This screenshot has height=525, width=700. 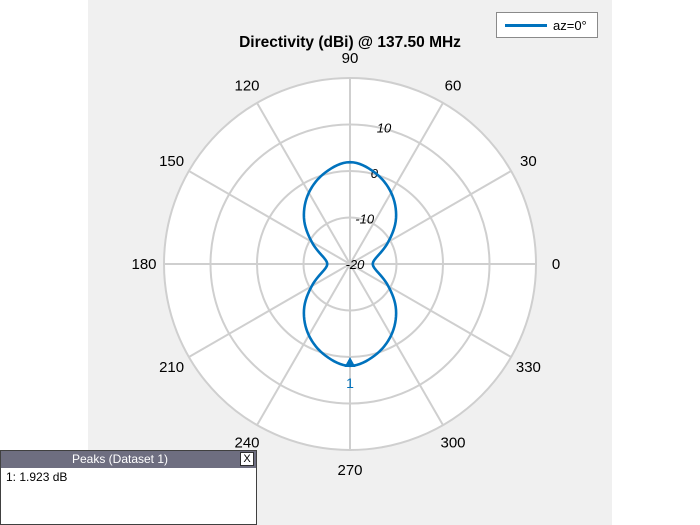 I want to click on chart-title: Directivity (dBi) @ 137.50 MHz, so click(x=350, y=42).